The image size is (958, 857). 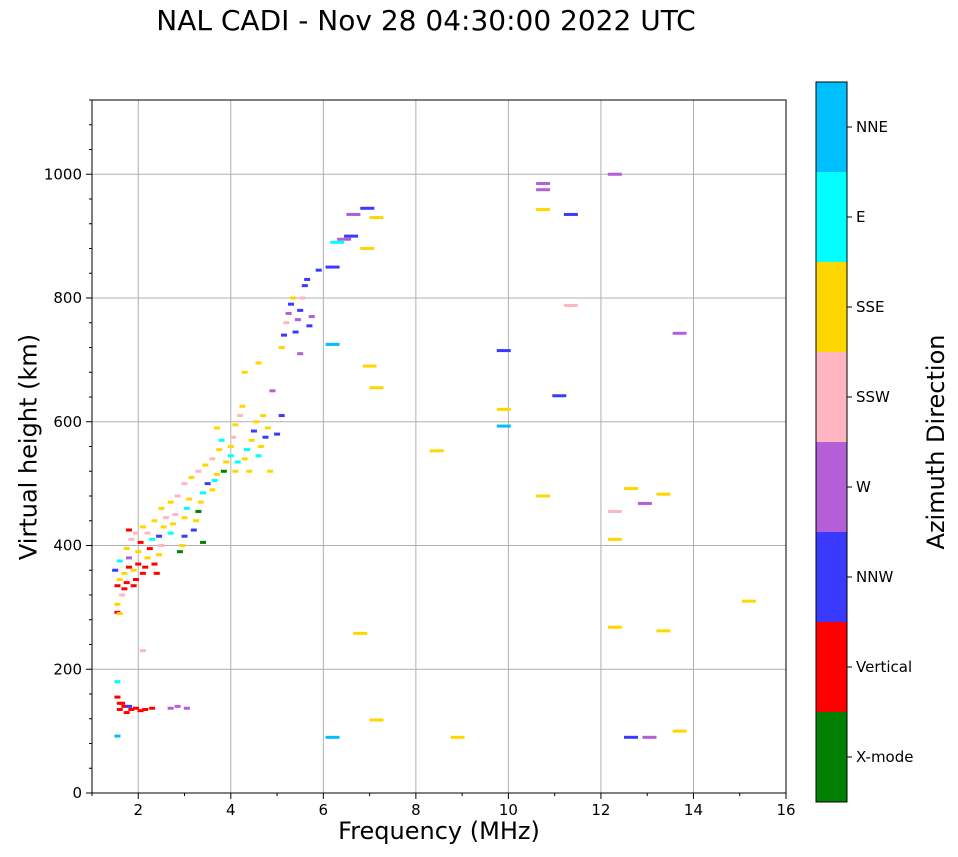 I want to click on x-axis-label: Frequency (MHz), so click(x=439, y=831).